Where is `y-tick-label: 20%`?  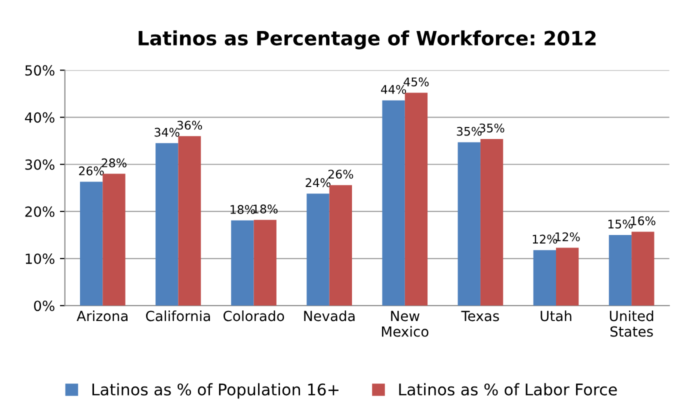 y-tick-label: 20% is located at coordinates (39, 211).